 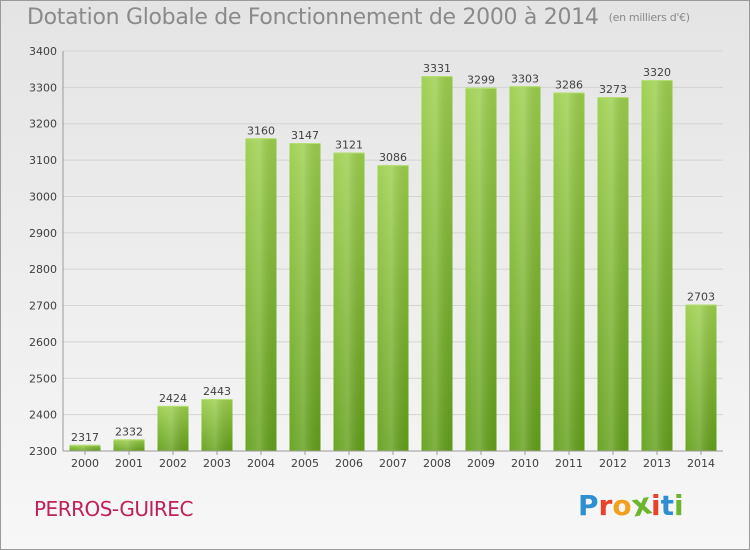 I want to click on x-tick-label-2000: 2000, so click(x=85, y=463).